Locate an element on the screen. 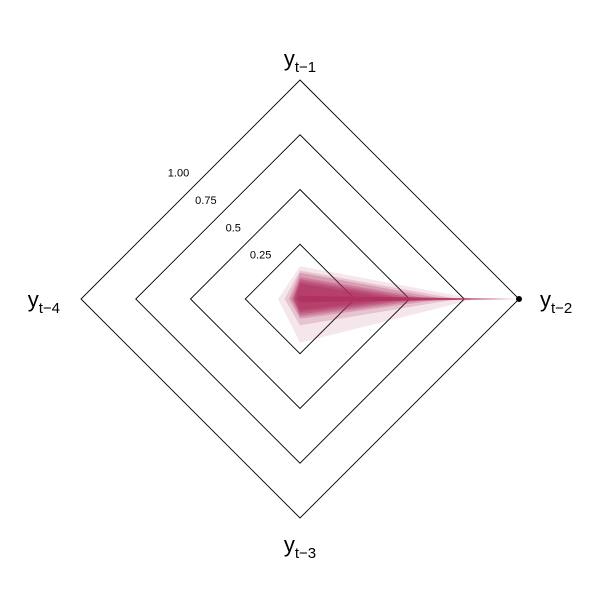 The image size is (600, 600). tick-label-2: 0.5 is located at coordinates (233, 228).